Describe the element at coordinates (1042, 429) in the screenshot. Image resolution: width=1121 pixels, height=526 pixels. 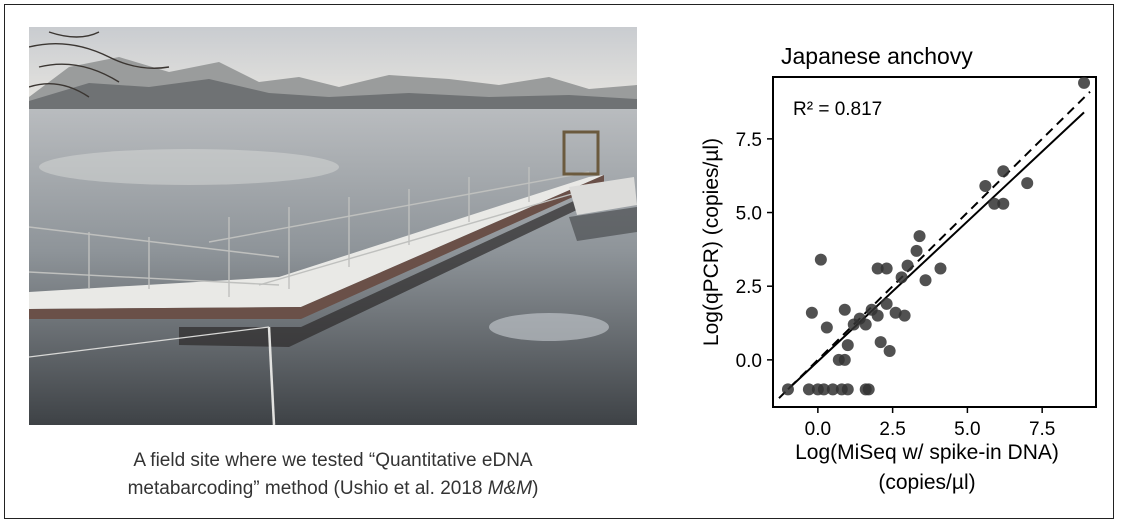
I see `x-tick-label: 7.5` at that location.